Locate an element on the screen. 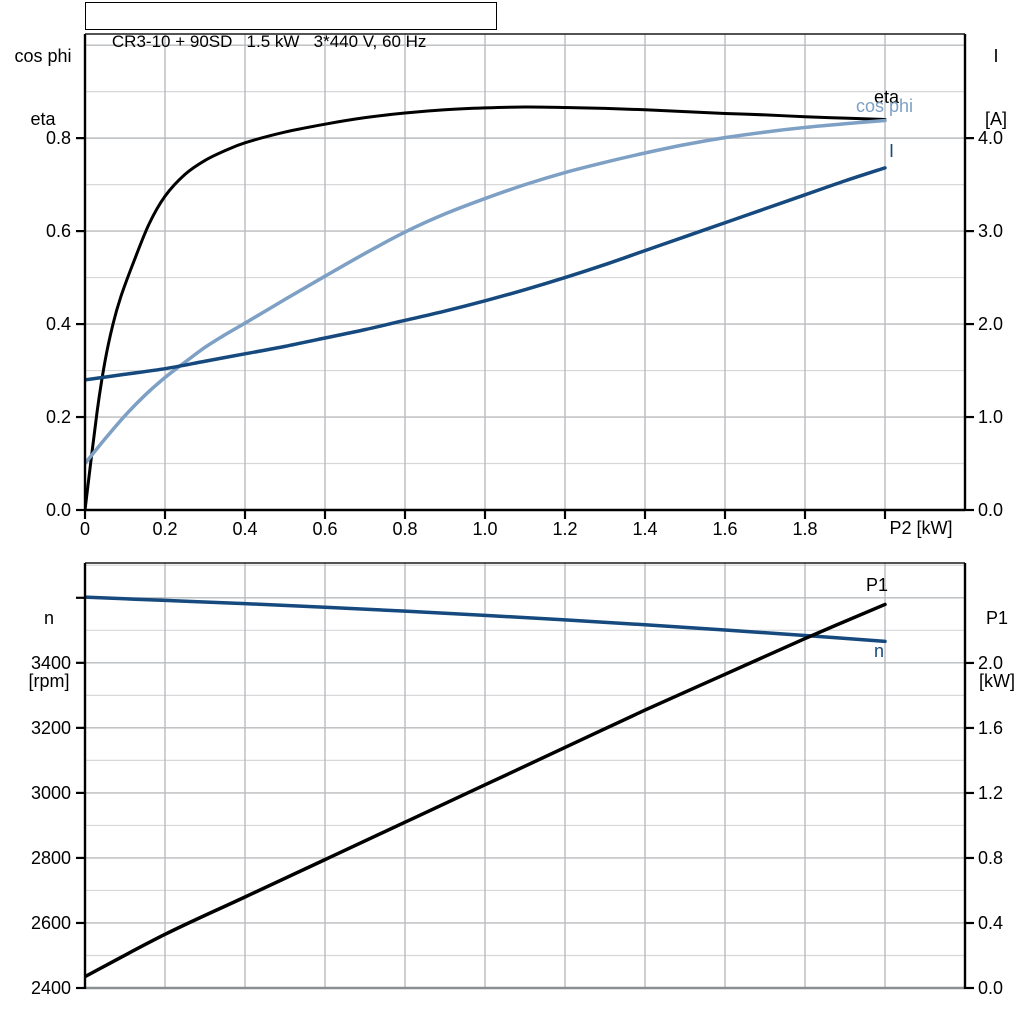 The width and height of the screenshot is (1024, 1024). n-axis-title-line2: [rpm] is located at coordinates (49, 681).